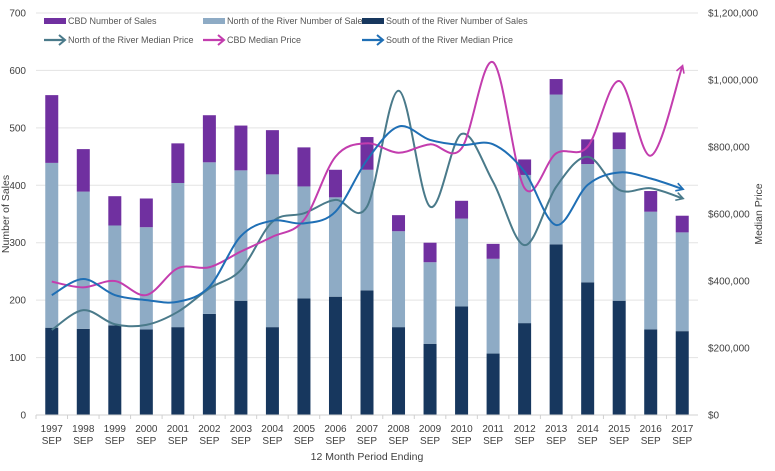 This screenshot has width=775, height=471. I want to click on legend-item: North of the River Median Price, so click(119, 40).